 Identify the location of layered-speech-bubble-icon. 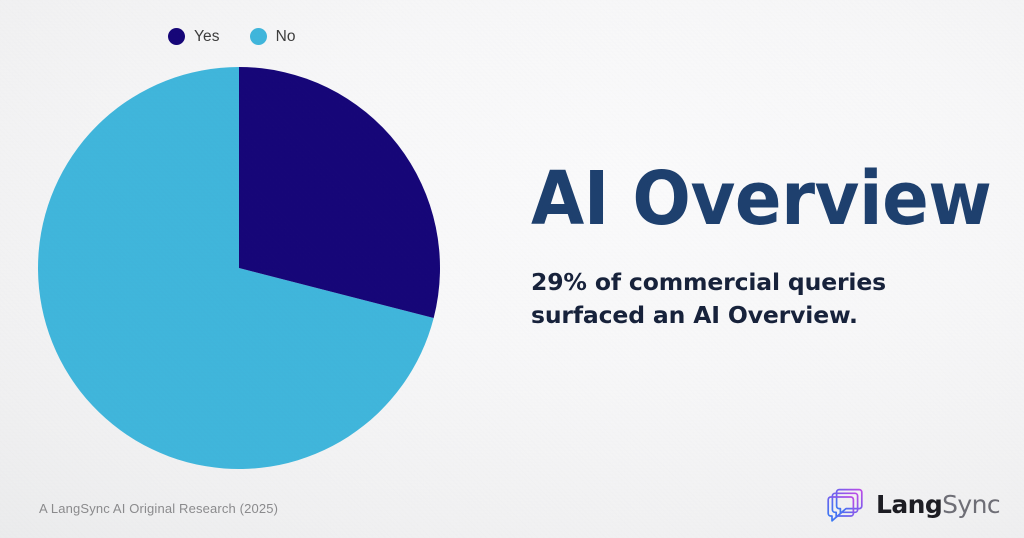
(845, 505).